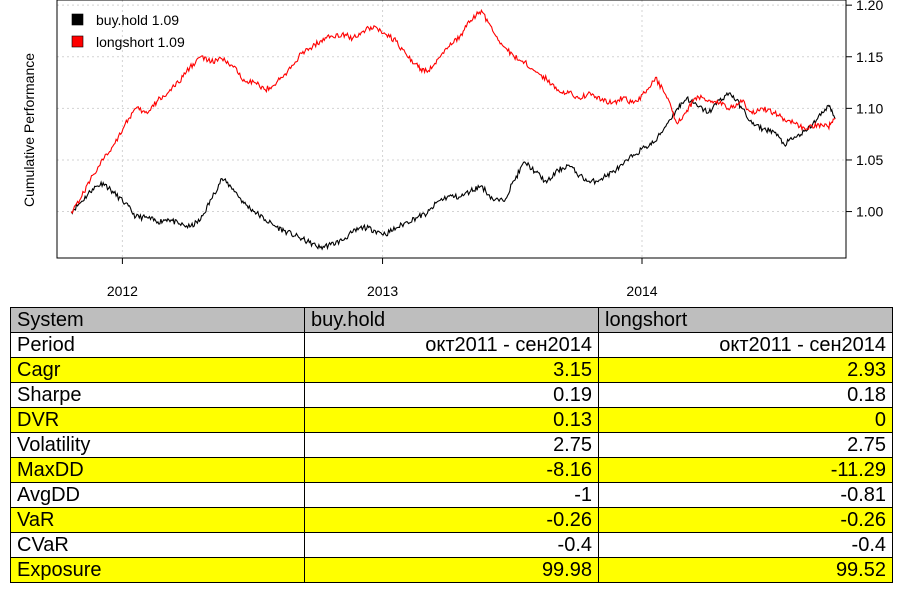 The width and height of the screenshot is (904, 597). What do you see at coordinates (745, 395) in the screenshot?
I see `longshort-value: 0.18` at bounding box center [745, 395].